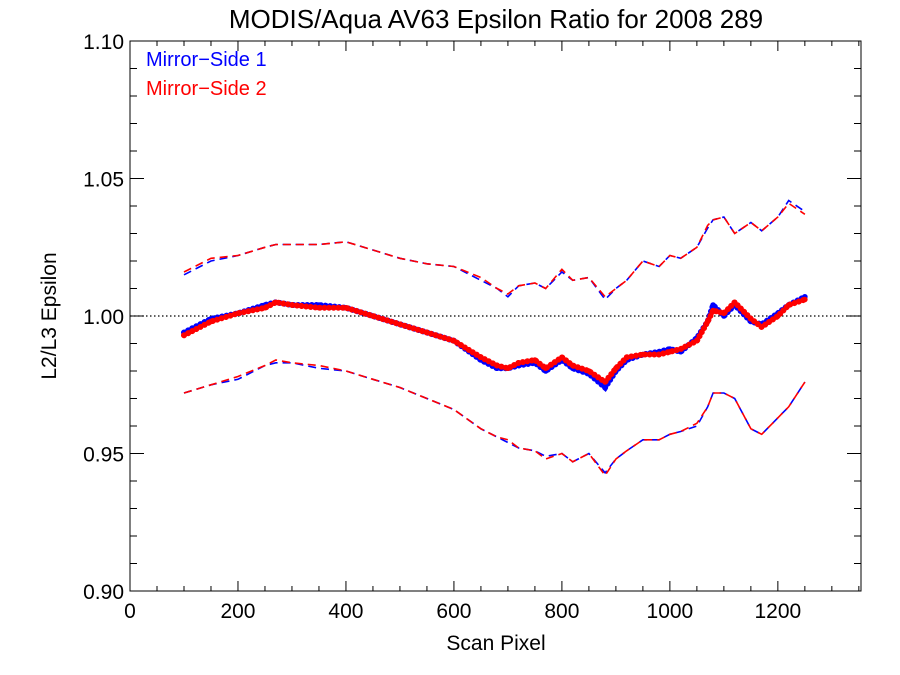 This screenshot has width=900, height=675. I want to click on y-axis-title: L2/L3 Epsilon, so click(49, 315).